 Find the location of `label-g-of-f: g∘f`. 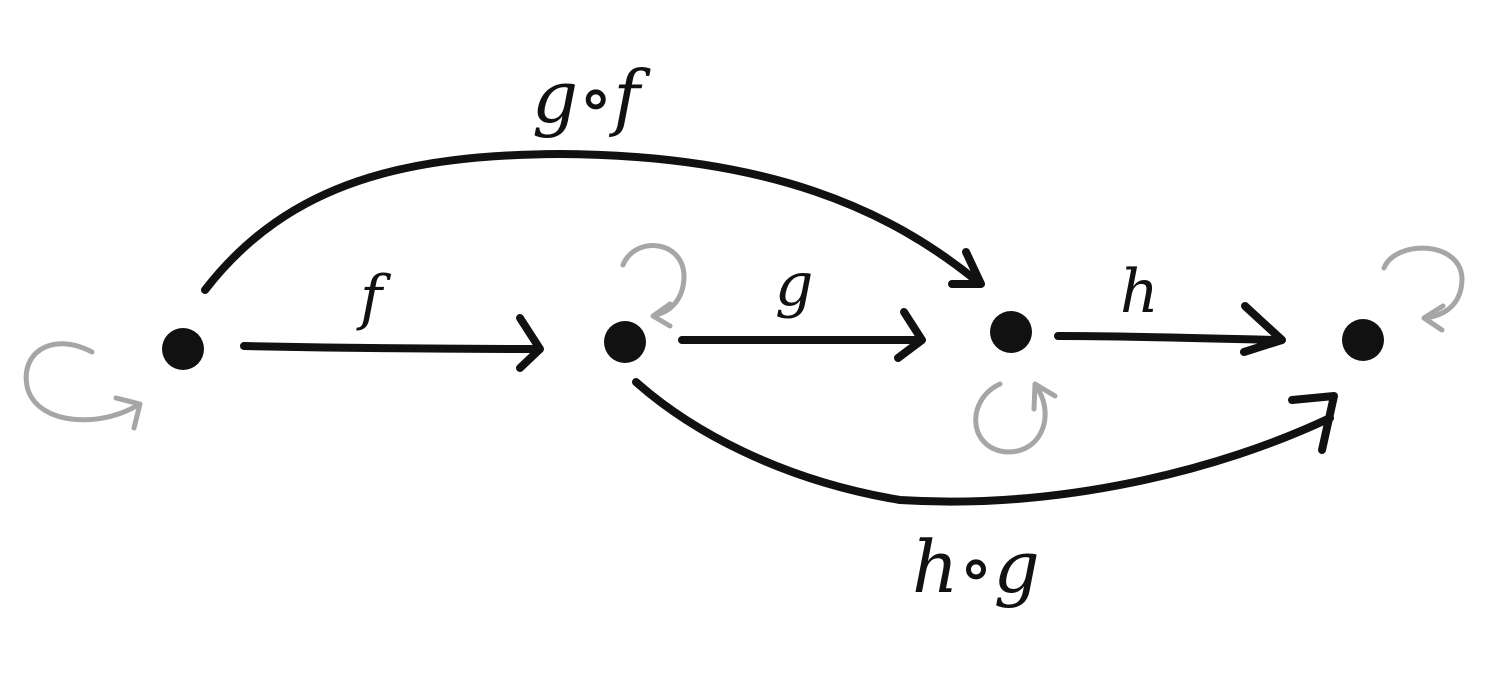

label-g-of-f: g∘f is located at coordinates (591, 97).